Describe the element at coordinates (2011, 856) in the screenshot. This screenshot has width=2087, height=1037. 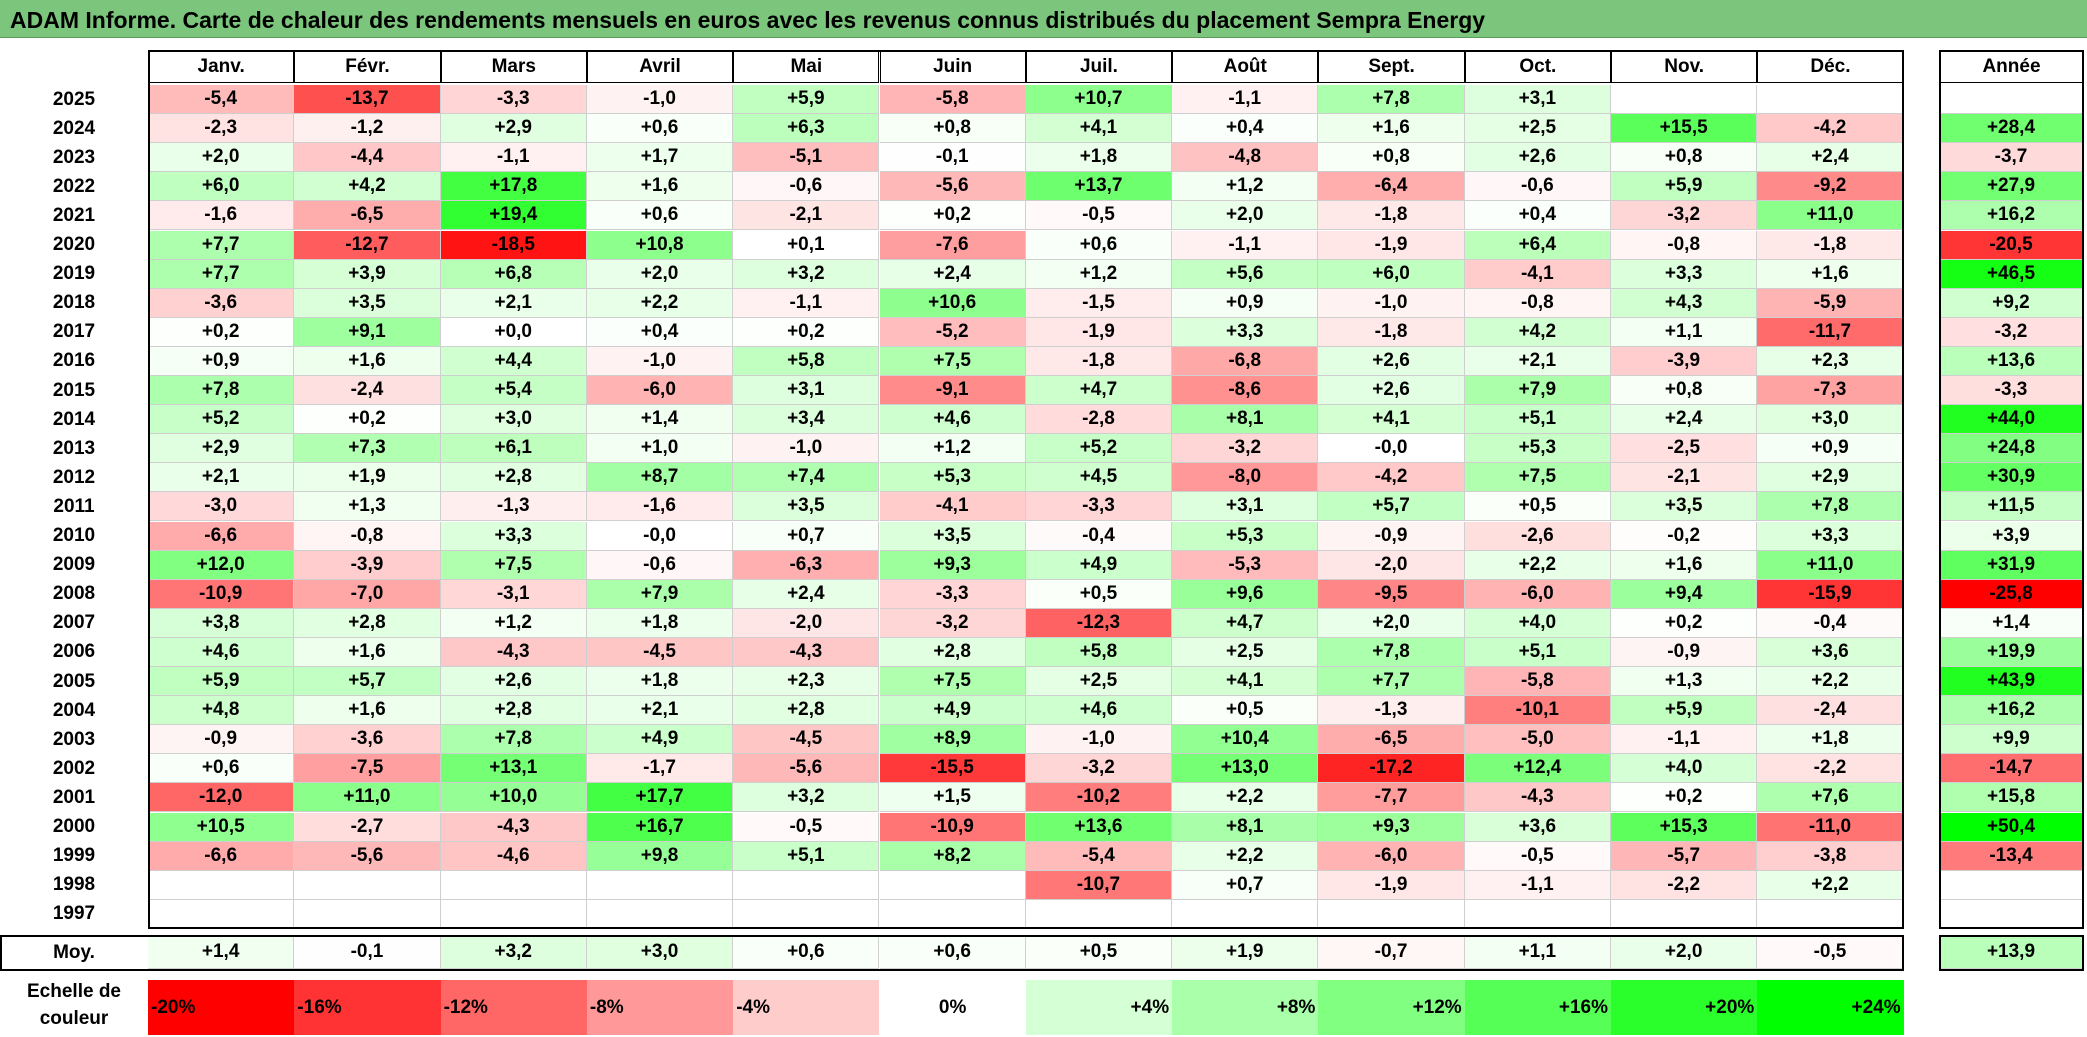
I see `annual-cell: -13,4` at that location.